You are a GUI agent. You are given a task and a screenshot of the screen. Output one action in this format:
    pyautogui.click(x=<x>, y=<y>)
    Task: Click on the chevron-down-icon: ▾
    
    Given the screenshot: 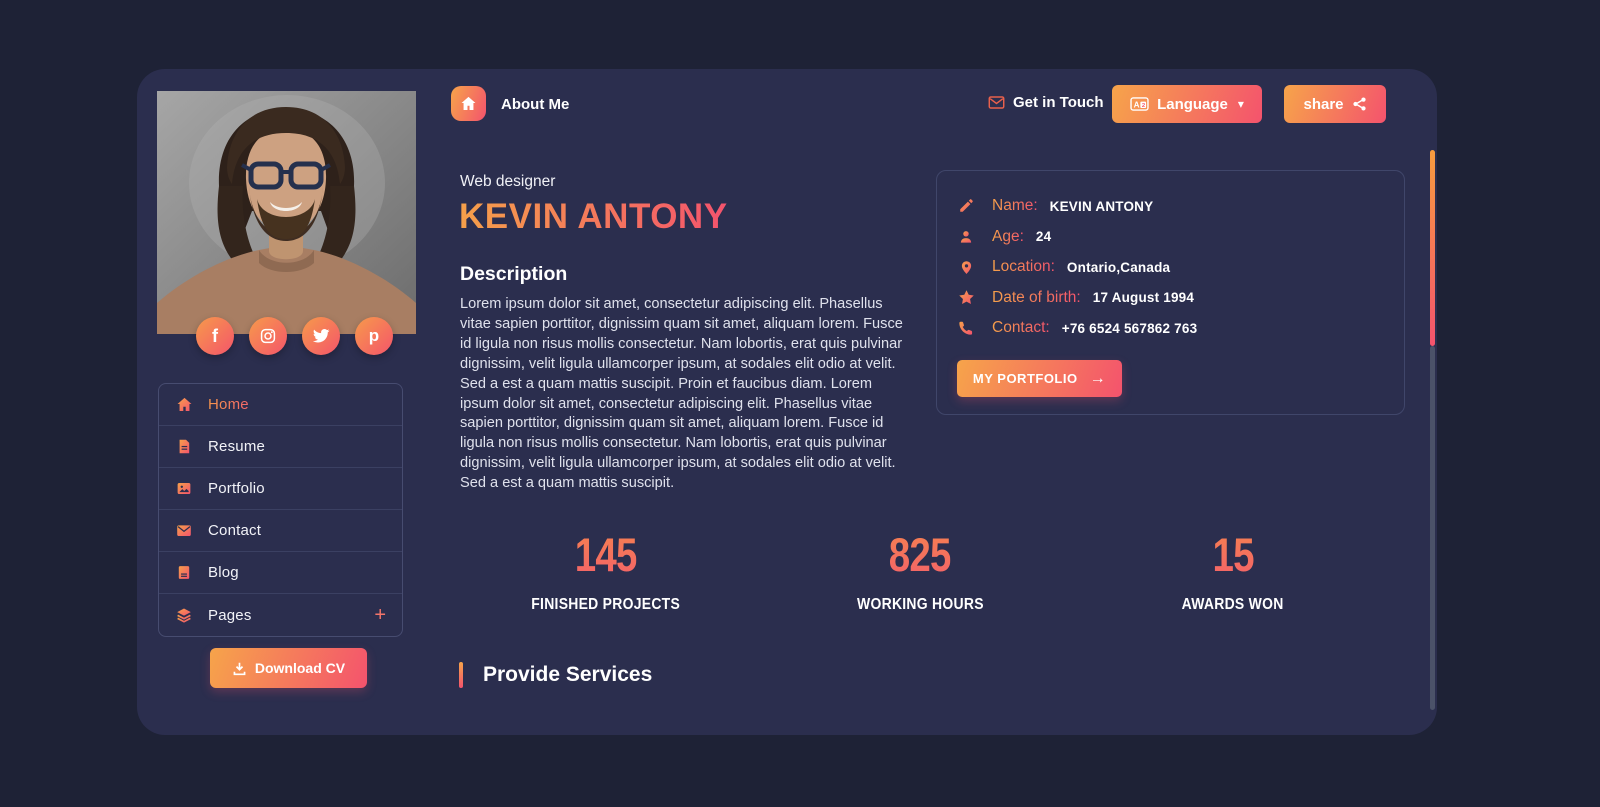 What is the action you would take?
    pyautogui.click(x=1240, y=104)
    